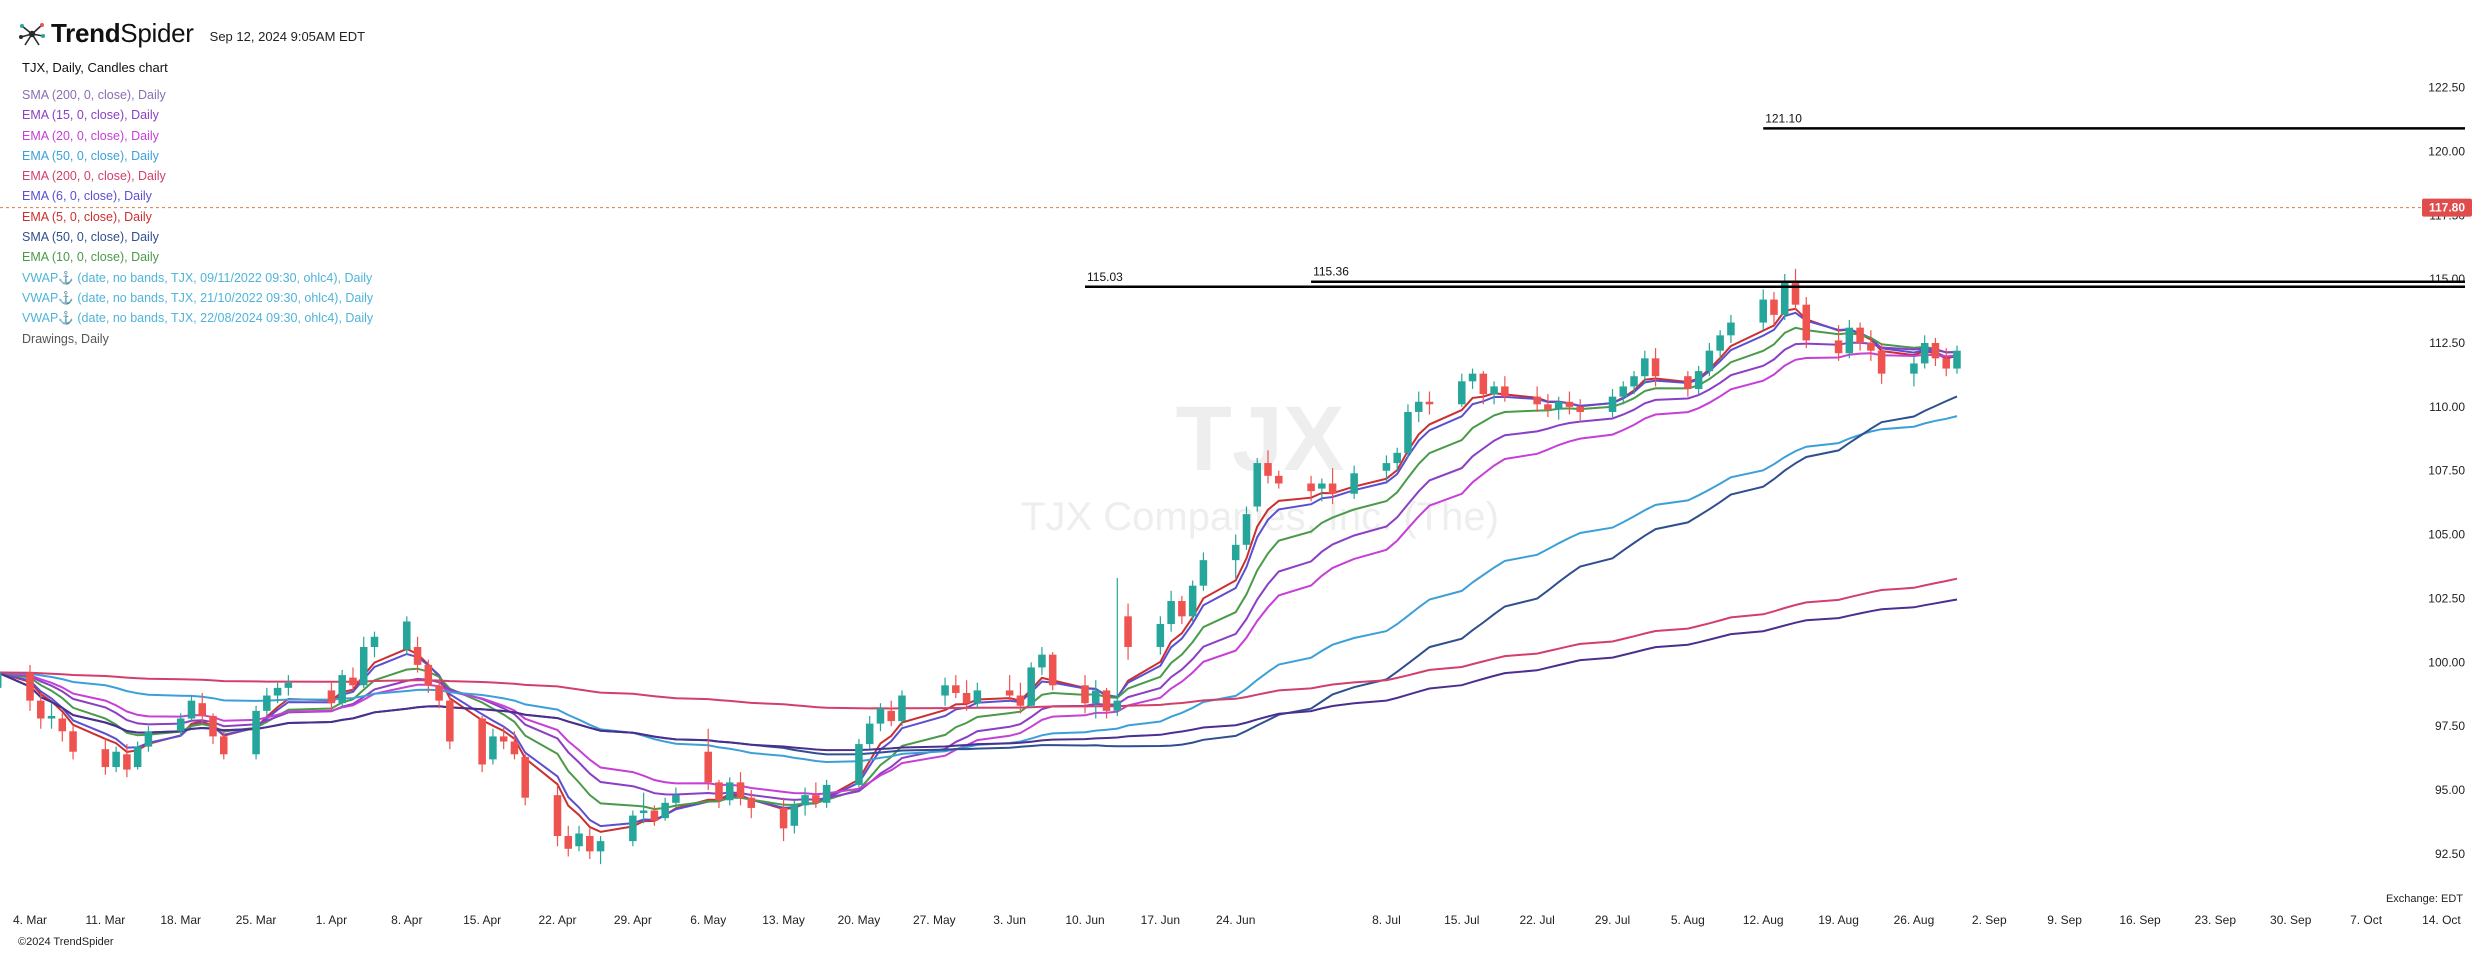 The width and height of the screenshot is (2491, 953). I want to click on x-tick-label: 9. Sep, so click(2064, 920).